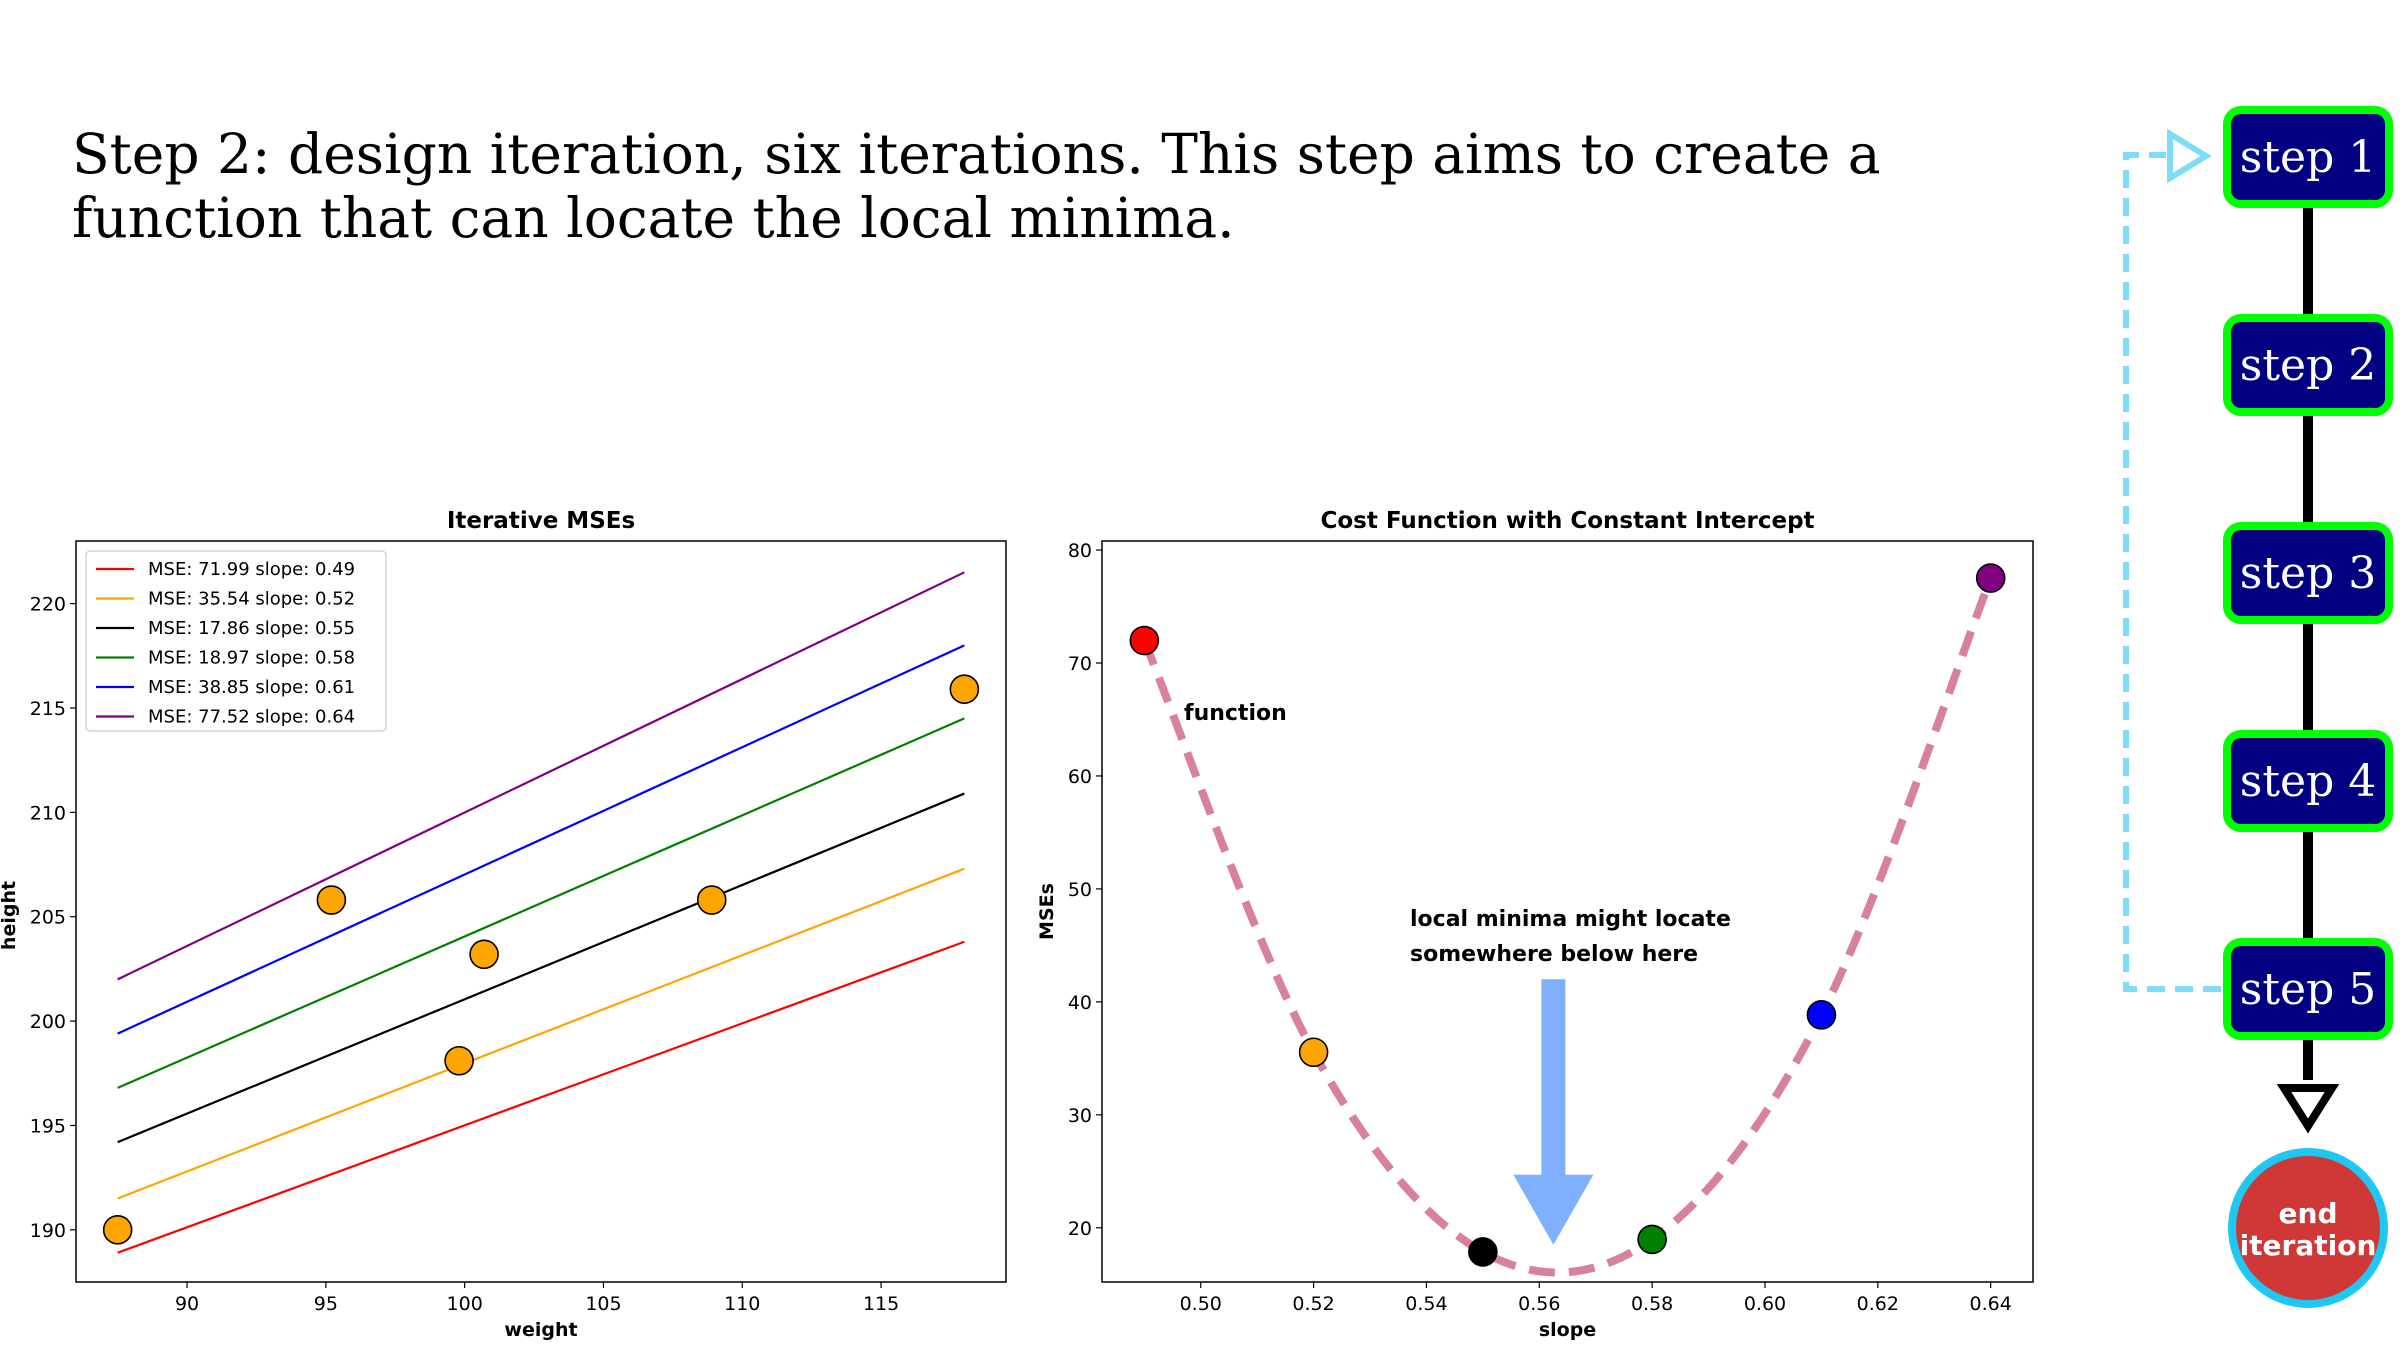  I want to click on x-tick-label: 0.50, so click(1201, 1304).